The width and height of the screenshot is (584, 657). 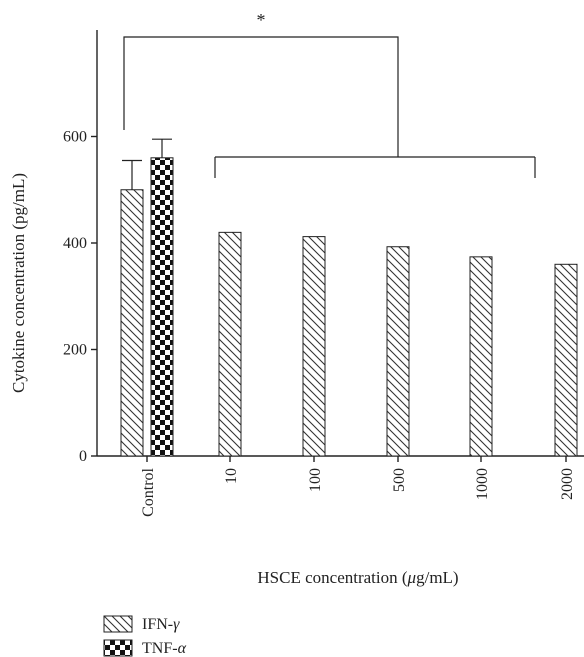 I want to click on x-axis-label: HSCE concentration (μg/mL), so click(x=357, y=577).